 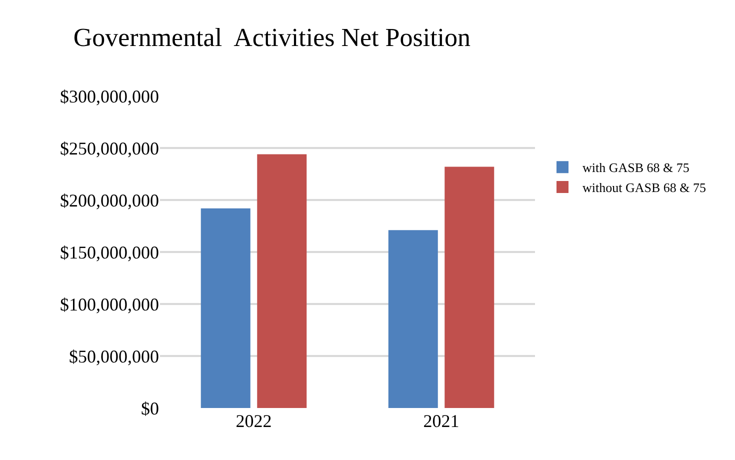 I want to click on x-tick-label: 2021, so click(x=441, y=421).